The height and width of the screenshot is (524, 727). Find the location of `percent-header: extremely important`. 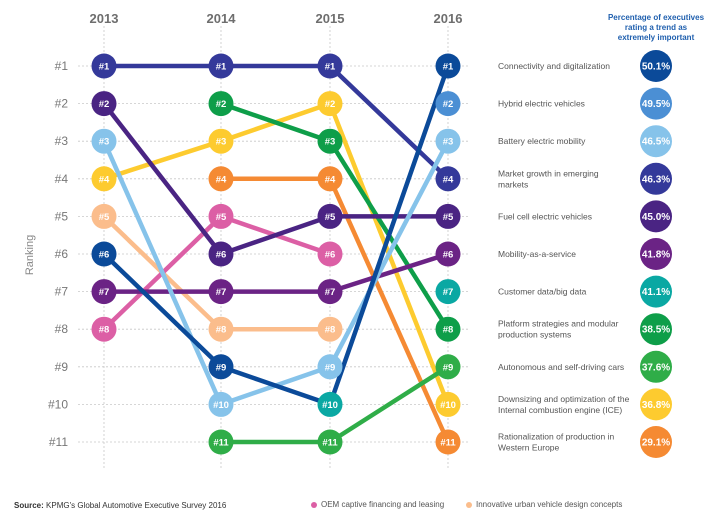

percent-header: extremely important is located at coordinates (656, 37).